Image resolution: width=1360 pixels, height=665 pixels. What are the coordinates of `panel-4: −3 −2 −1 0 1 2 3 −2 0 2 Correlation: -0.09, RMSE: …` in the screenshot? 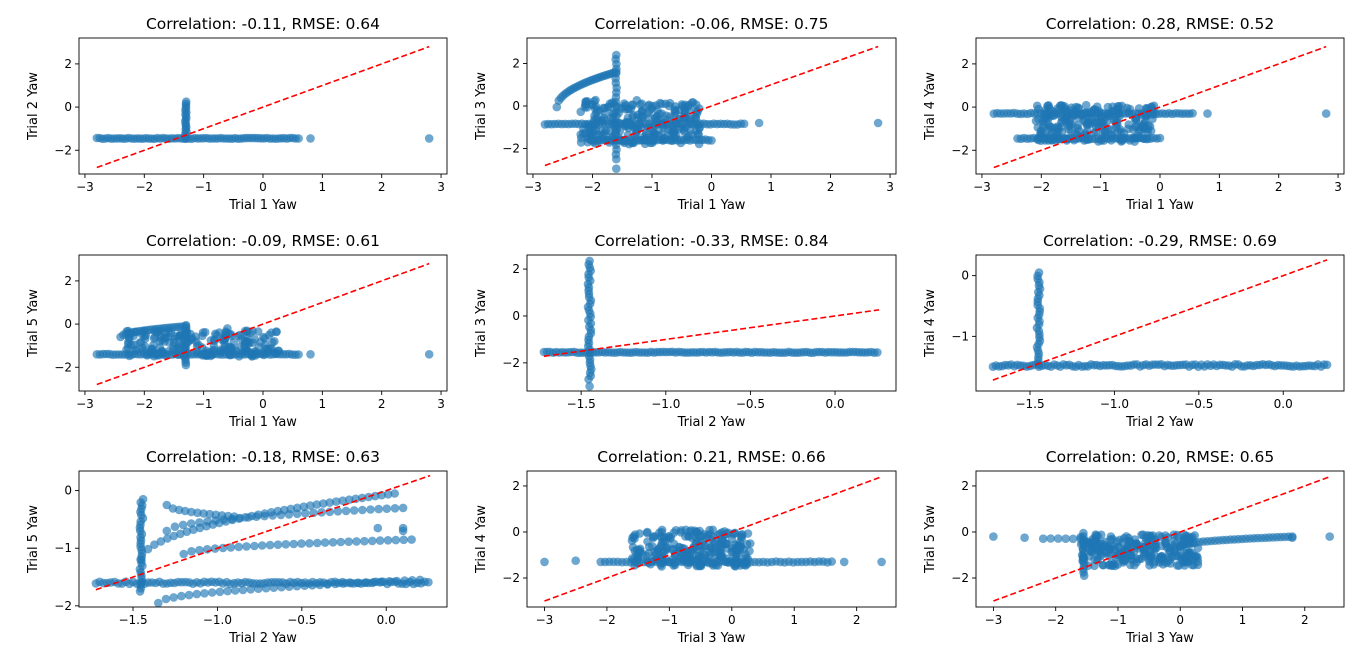 It's located at (237, 331).